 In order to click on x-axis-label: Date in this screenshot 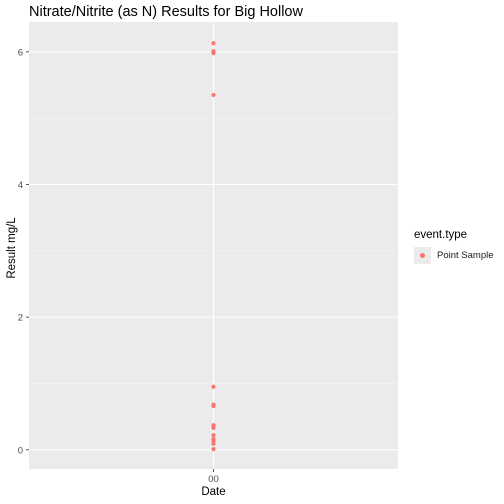, I will do `click(213, 492)`.